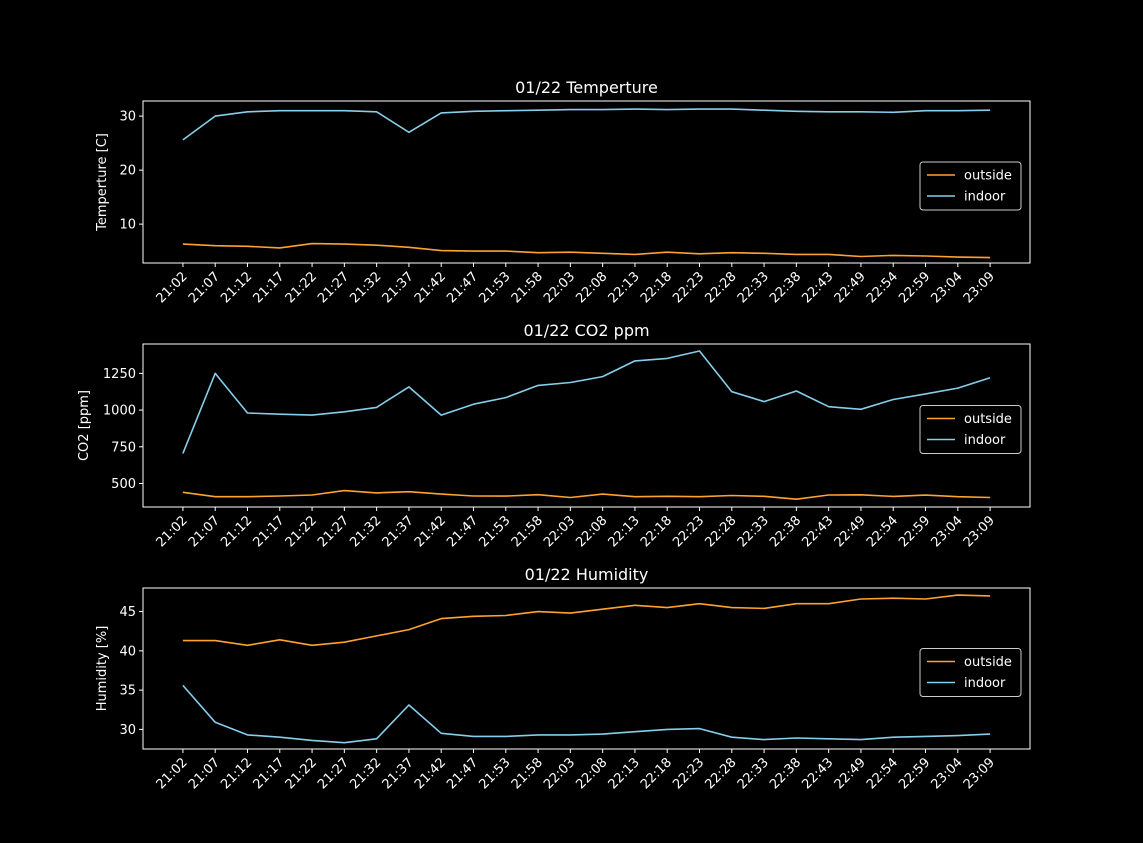 This screenshot has height=843, width=1143. Describe the element at coordinates (84, 425) in the screenshot. I see `y-axis-label: CO2 [ppm]` at that location.